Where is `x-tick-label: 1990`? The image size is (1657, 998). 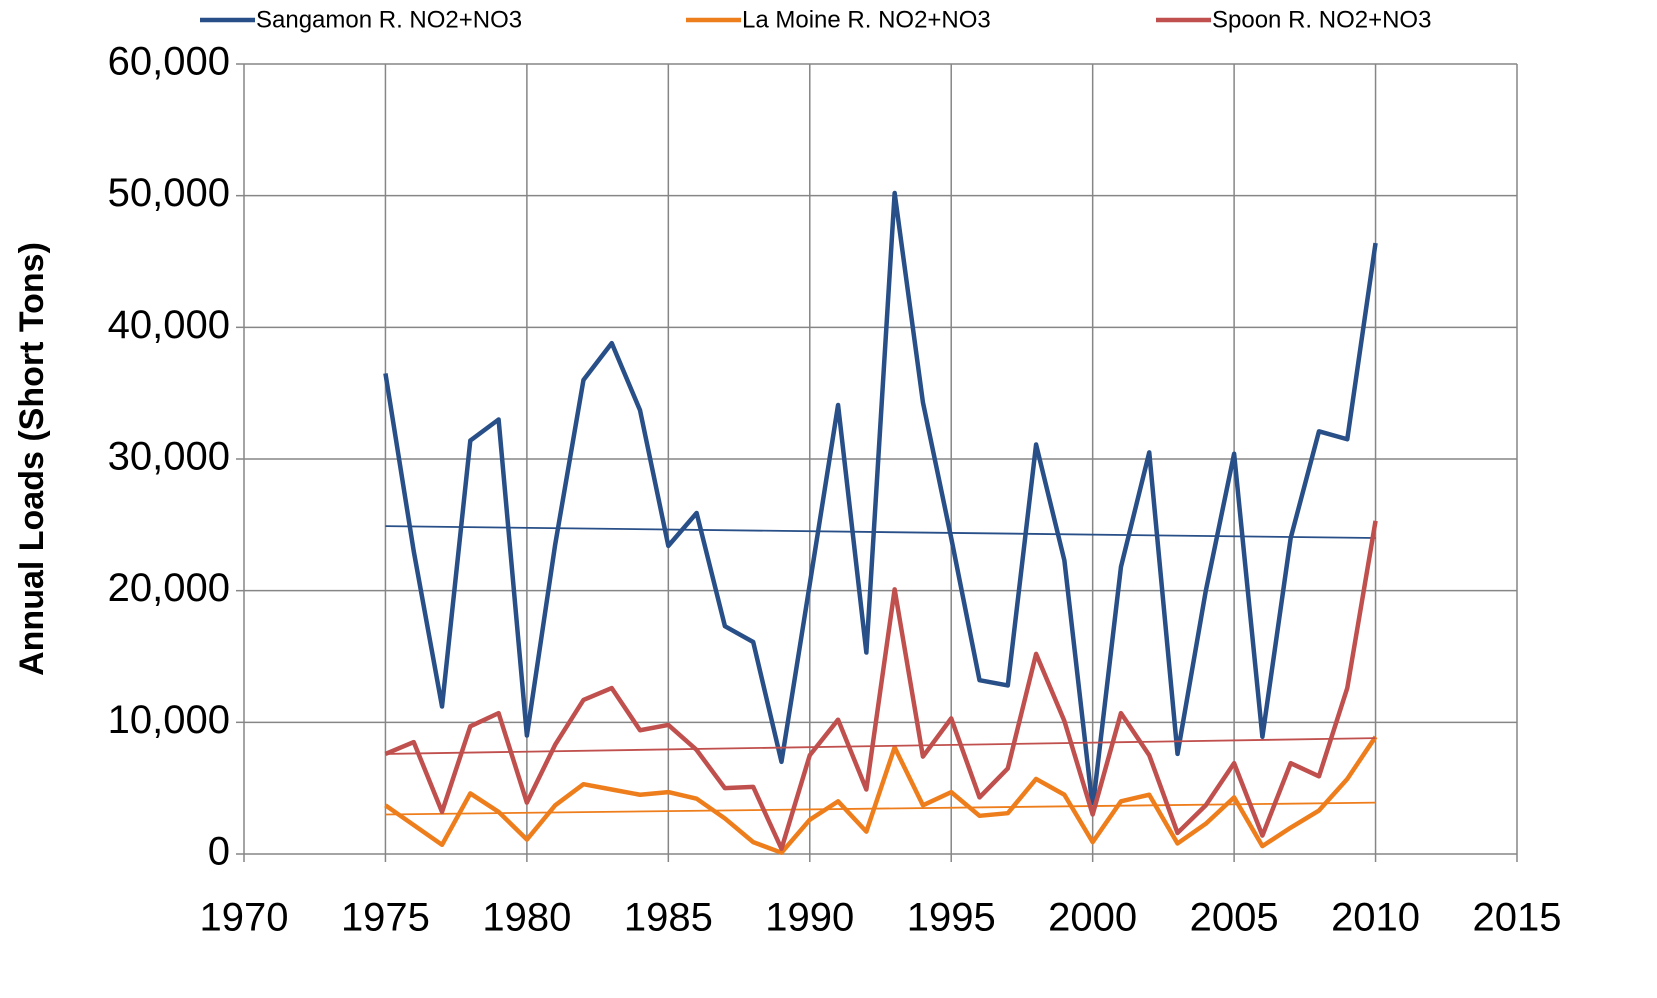
x-tick-label: 1990 is located at coordinates (809, 918).